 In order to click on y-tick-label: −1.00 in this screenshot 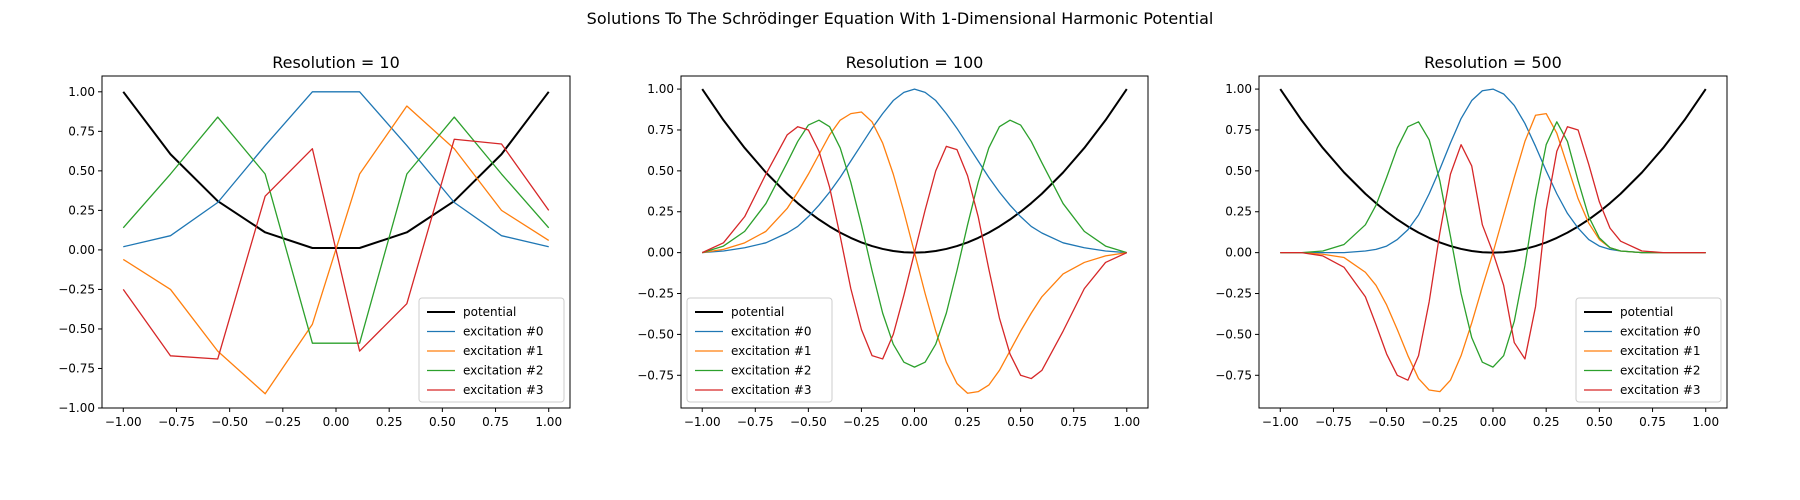, I will do `click(76, 408)`.